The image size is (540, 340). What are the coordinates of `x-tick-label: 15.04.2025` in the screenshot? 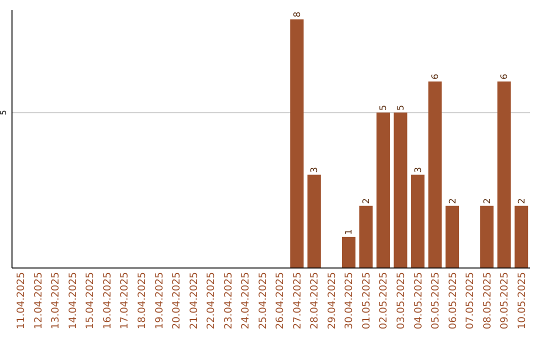 It's located at (90, 301).